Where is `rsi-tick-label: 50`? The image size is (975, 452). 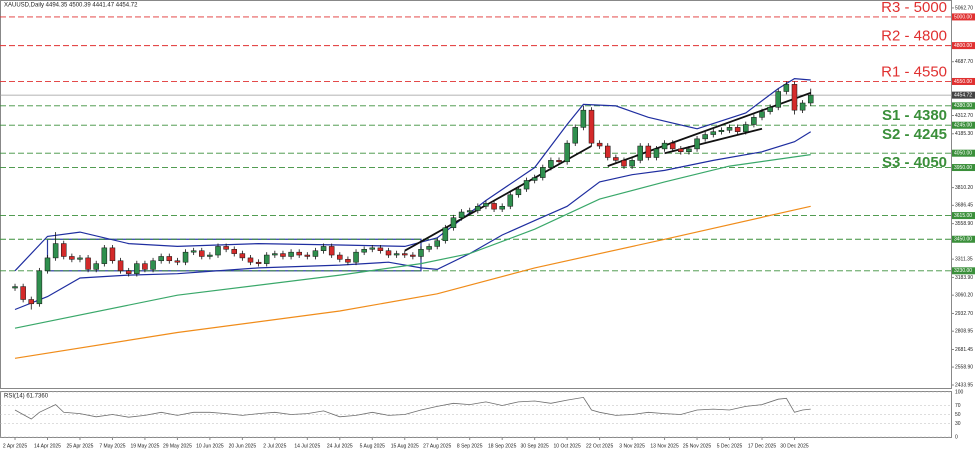
rsi-tick-label: 50 is located at coordinates (958, 415).